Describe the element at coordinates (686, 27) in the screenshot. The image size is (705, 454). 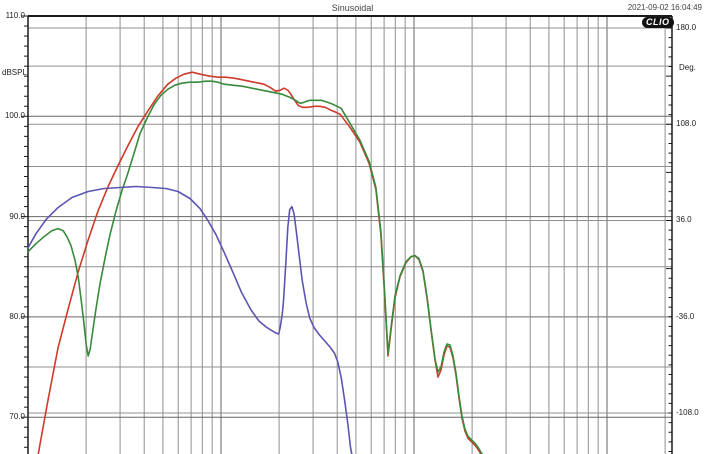
I see `right-tick-label: 180.0` at that location.